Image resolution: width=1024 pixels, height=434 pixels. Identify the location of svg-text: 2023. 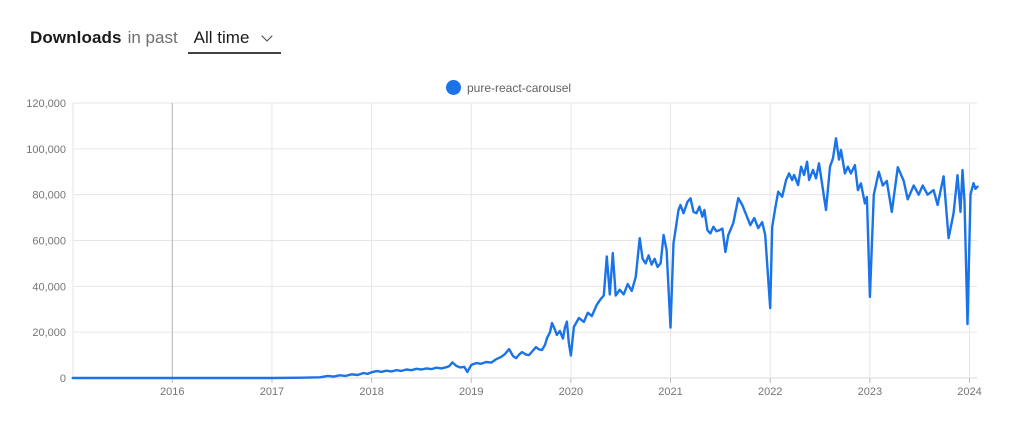
(870, 392).